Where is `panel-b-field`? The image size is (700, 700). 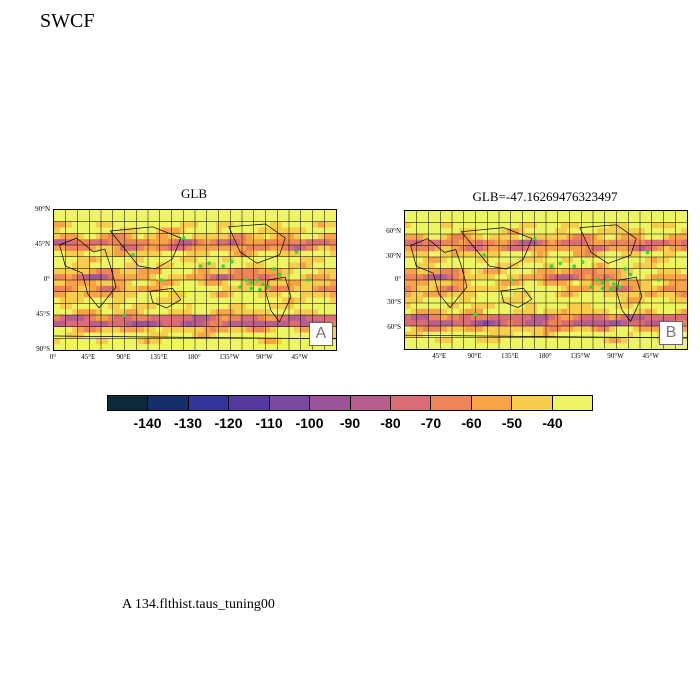
panel-b-field is located at coordinates (546, 280).